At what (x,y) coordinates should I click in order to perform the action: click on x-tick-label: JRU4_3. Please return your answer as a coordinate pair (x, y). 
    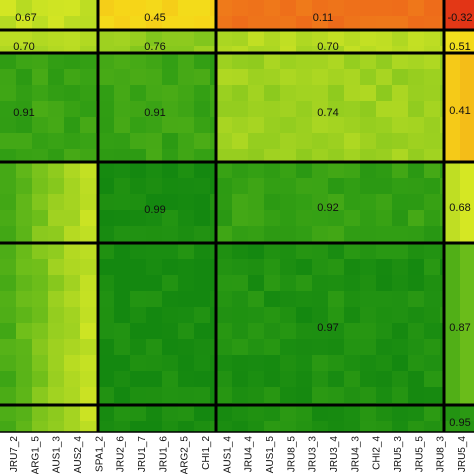
    Looking at the image, I should click on (355, 454).